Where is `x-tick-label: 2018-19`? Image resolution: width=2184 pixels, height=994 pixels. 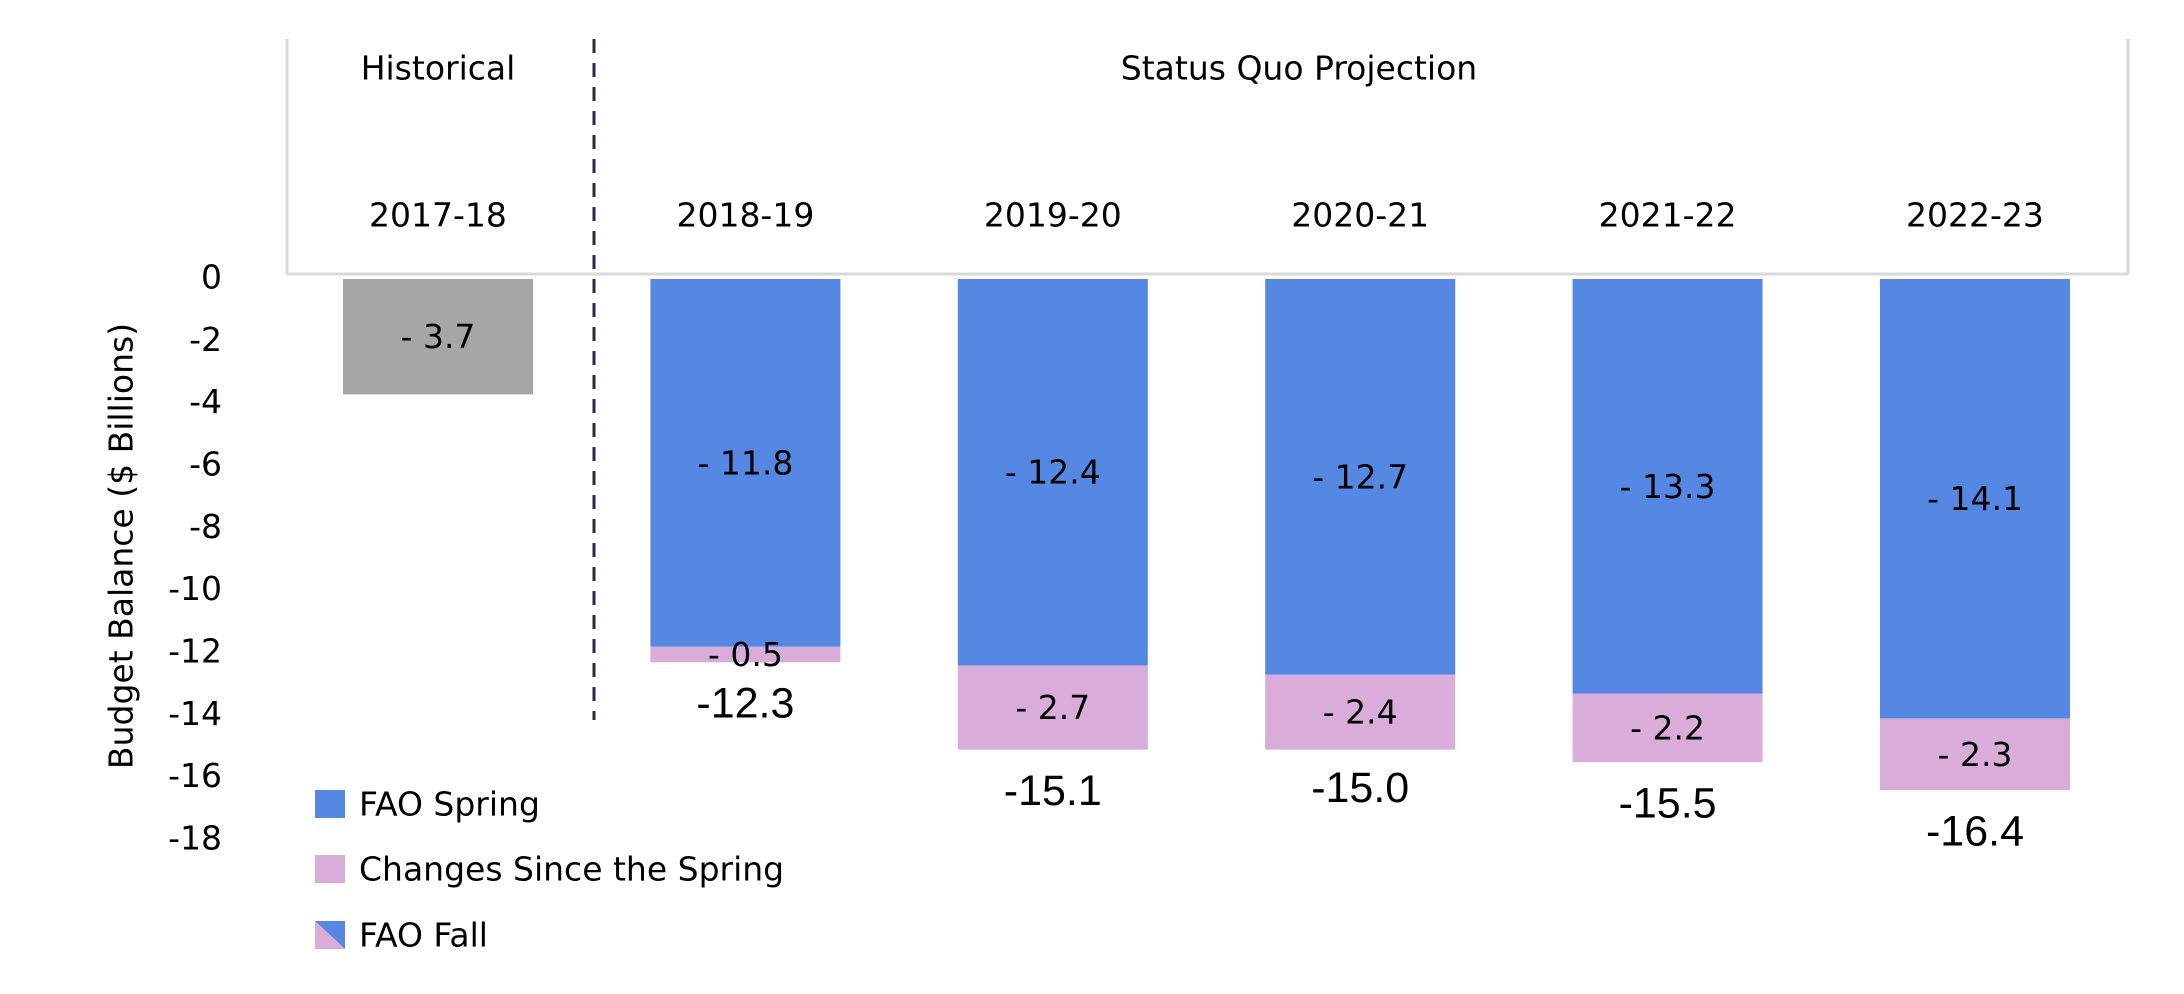 x-tick-label: 2018-19 is located at coordinates (745, 215).